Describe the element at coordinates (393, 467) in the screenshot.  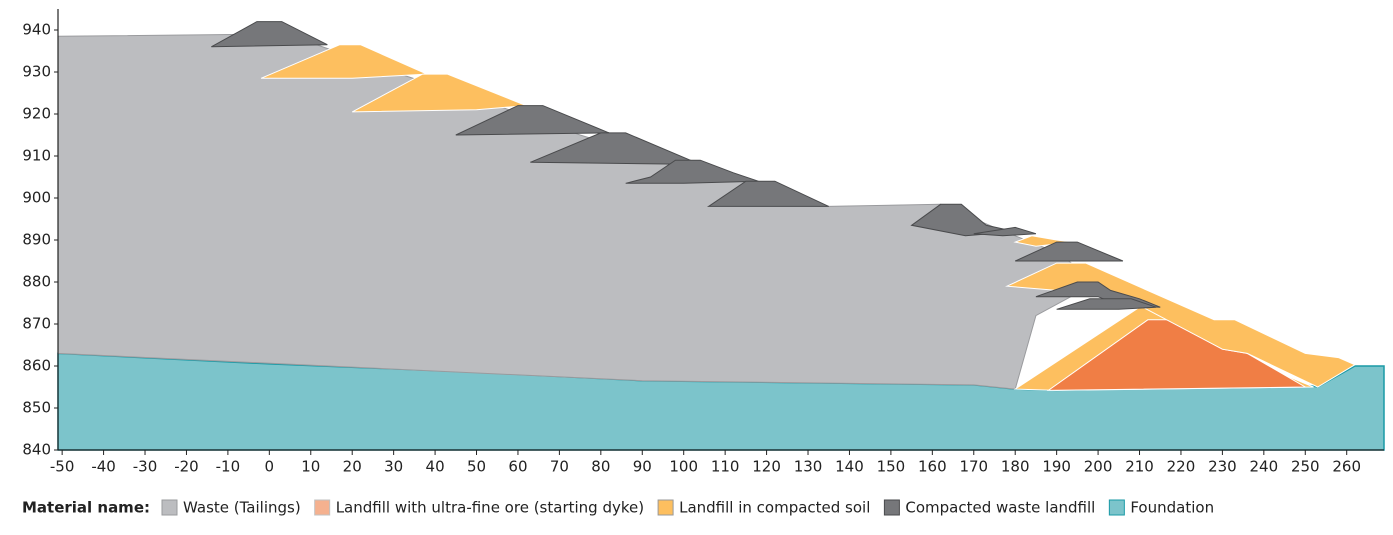
I see `x-tick-label: 30` at that location.